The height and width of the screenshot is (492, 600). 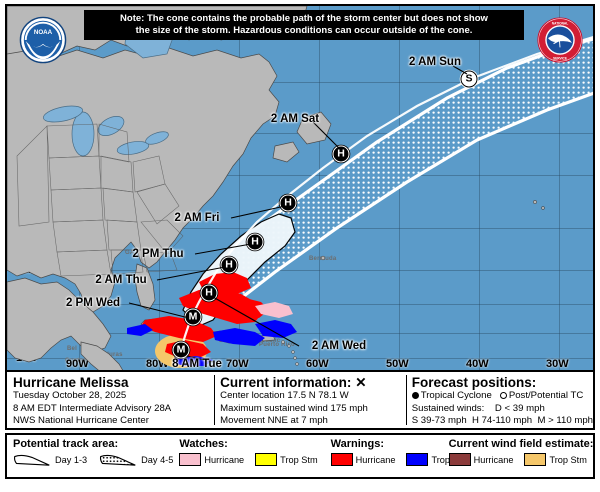 I want to click on nws-logo: NATIONAL SERVICE, so click(x=560, y=40).